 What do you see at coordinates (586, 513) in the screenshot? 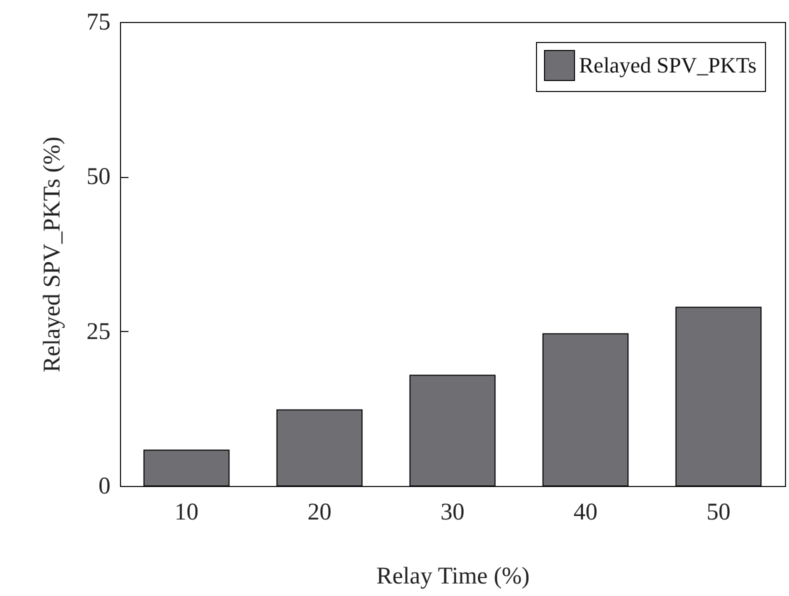
I see `x-tick-label: 40` at bounding box center [586, 513].